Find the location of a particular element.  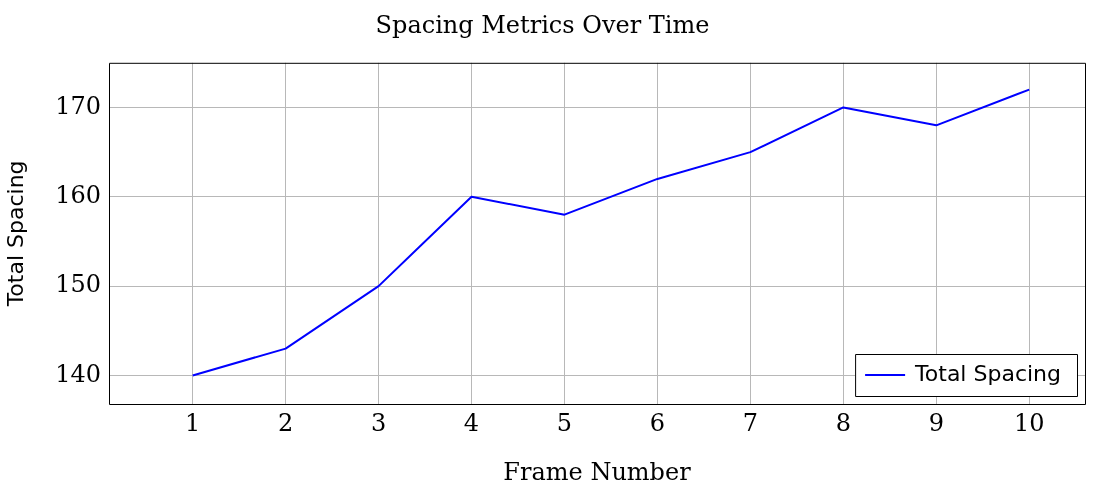

x-axis-title: Frame Number is located at coordinates (597, 471).